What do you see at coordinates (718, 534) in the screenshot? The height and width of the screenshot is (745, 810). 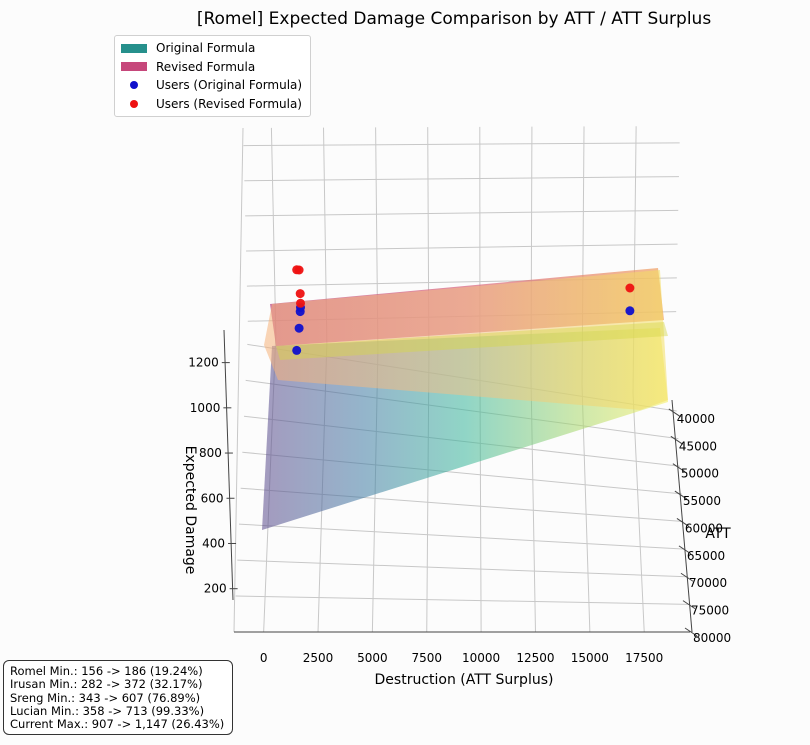 I see `y-axis-label: ATT` at bounding box center [718, 534].